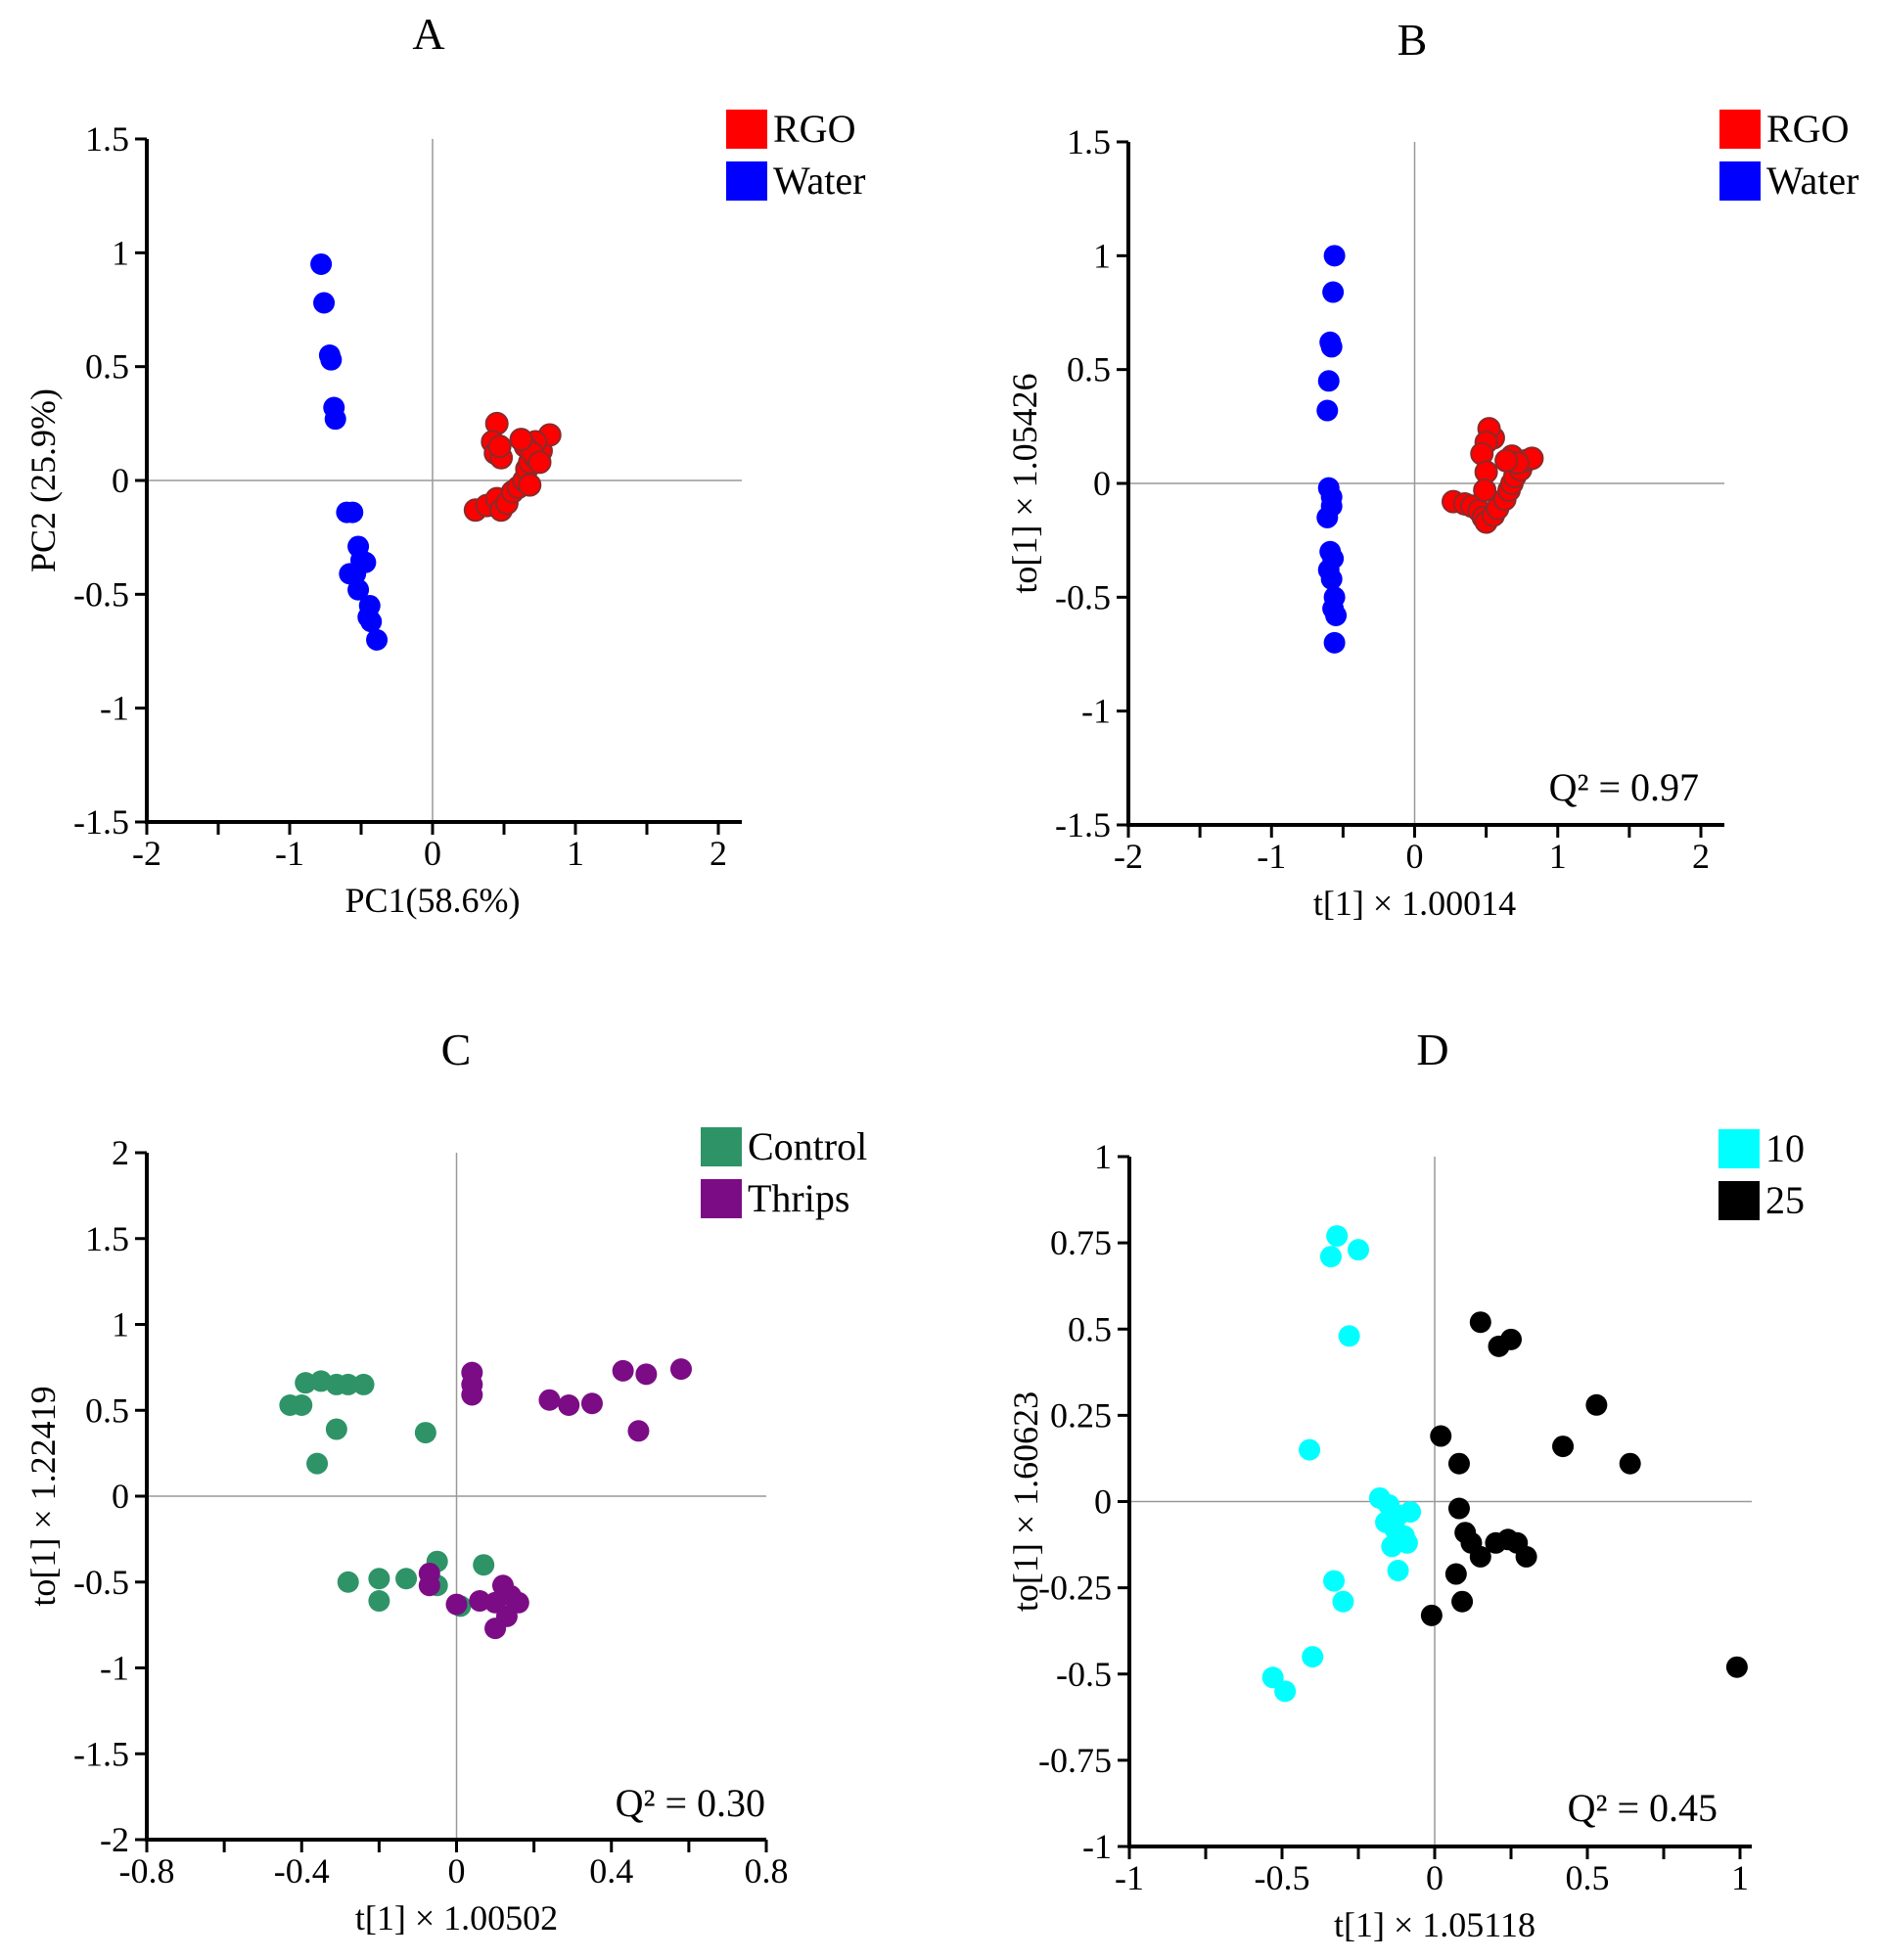 The width and height of the screenshot is (1879, 1960). What do you see at coordinates (120, 1496) in the screenshot?
I see `y-tick-label: 0` at bounding box center [120, 1496].